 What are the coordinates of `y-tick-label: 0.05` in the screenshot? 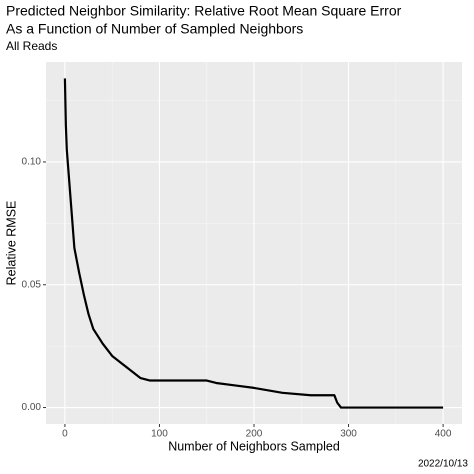 It's located at (32, 284).